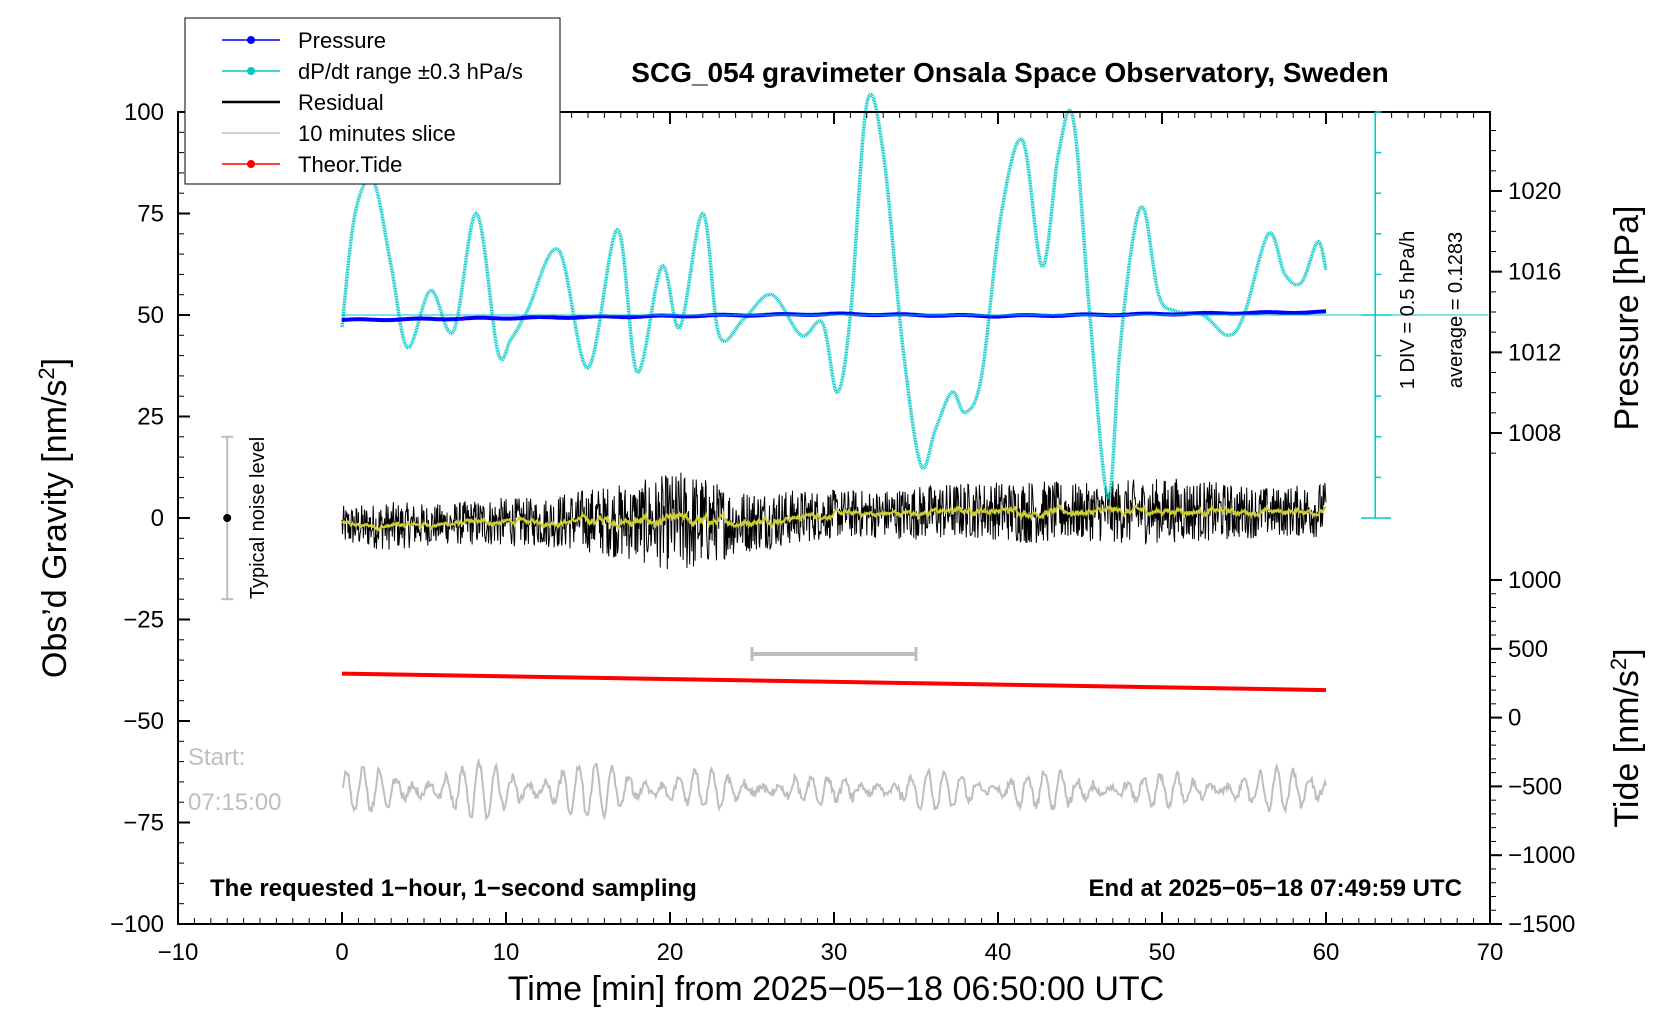 This screenshot has width=1676, height=1020. I want to click on left-axis-title-sup: 2, so click(46, 373).